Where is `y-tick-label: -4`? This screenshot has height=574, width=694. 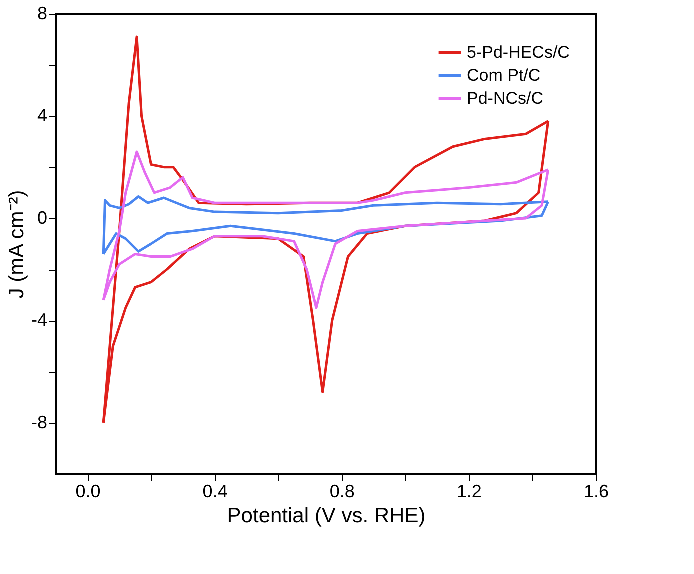 y-tick-label: -4 is located at coordinates (39, 320).